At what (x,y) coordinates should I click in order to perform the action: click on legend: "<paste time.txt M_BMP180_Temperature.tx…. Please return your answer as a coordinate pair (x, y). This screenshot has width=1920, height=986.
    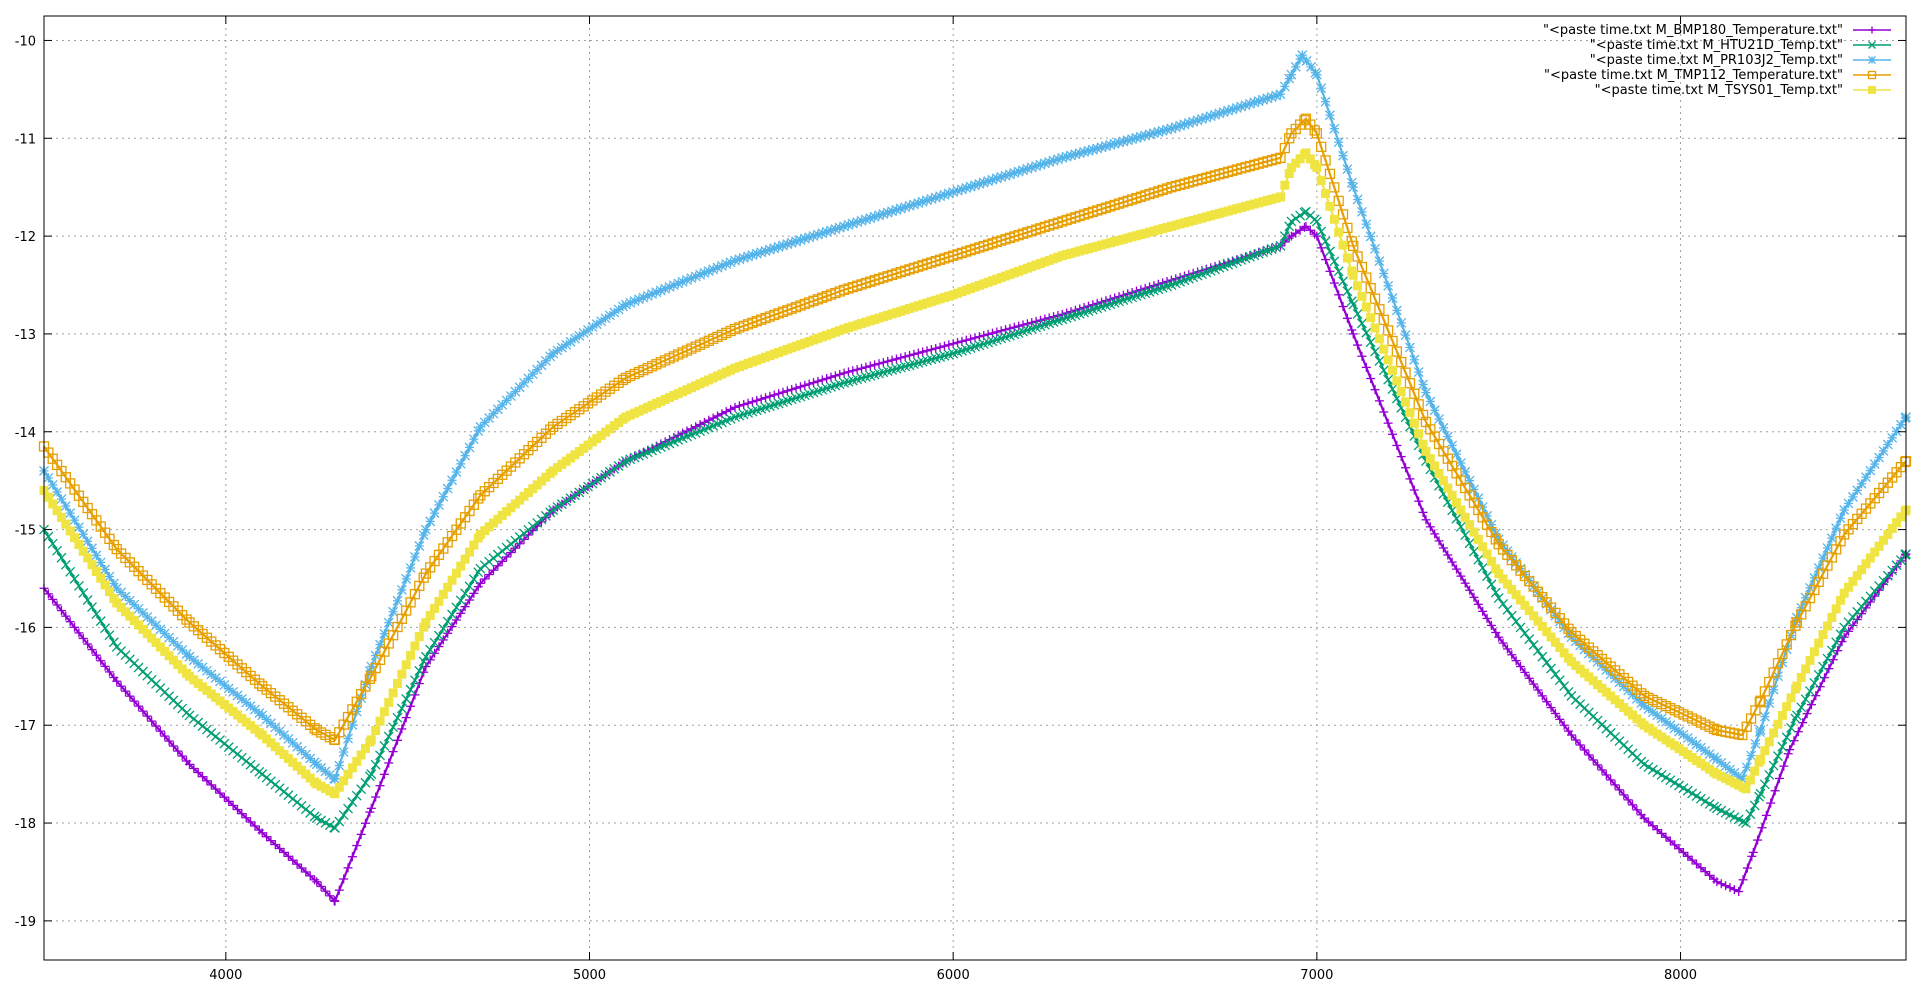
    Looking at the image, I should click on (1717, 60).